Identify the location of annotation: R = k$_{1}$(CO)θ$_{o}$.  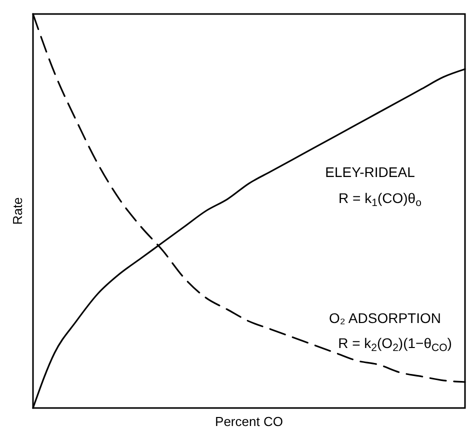
(380, 200).